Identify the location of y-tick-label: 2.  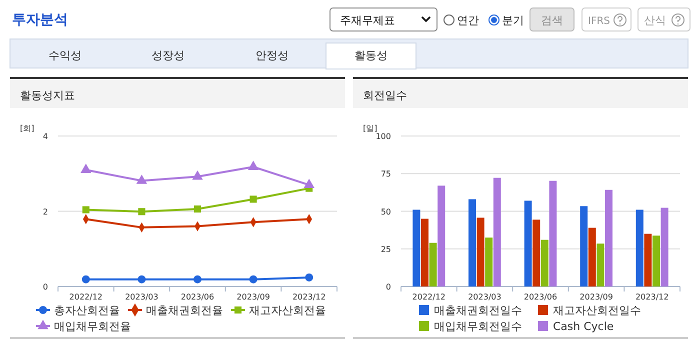
(45, 211).